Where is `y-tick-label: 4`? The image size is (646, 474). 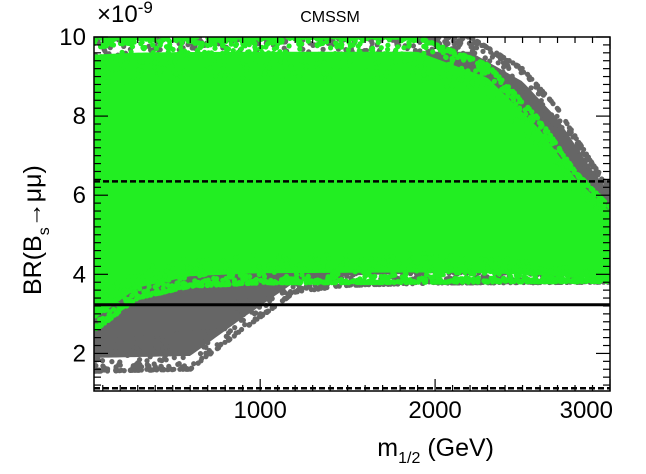
y-tick-label: 4 is located at coordinates (79, 274).